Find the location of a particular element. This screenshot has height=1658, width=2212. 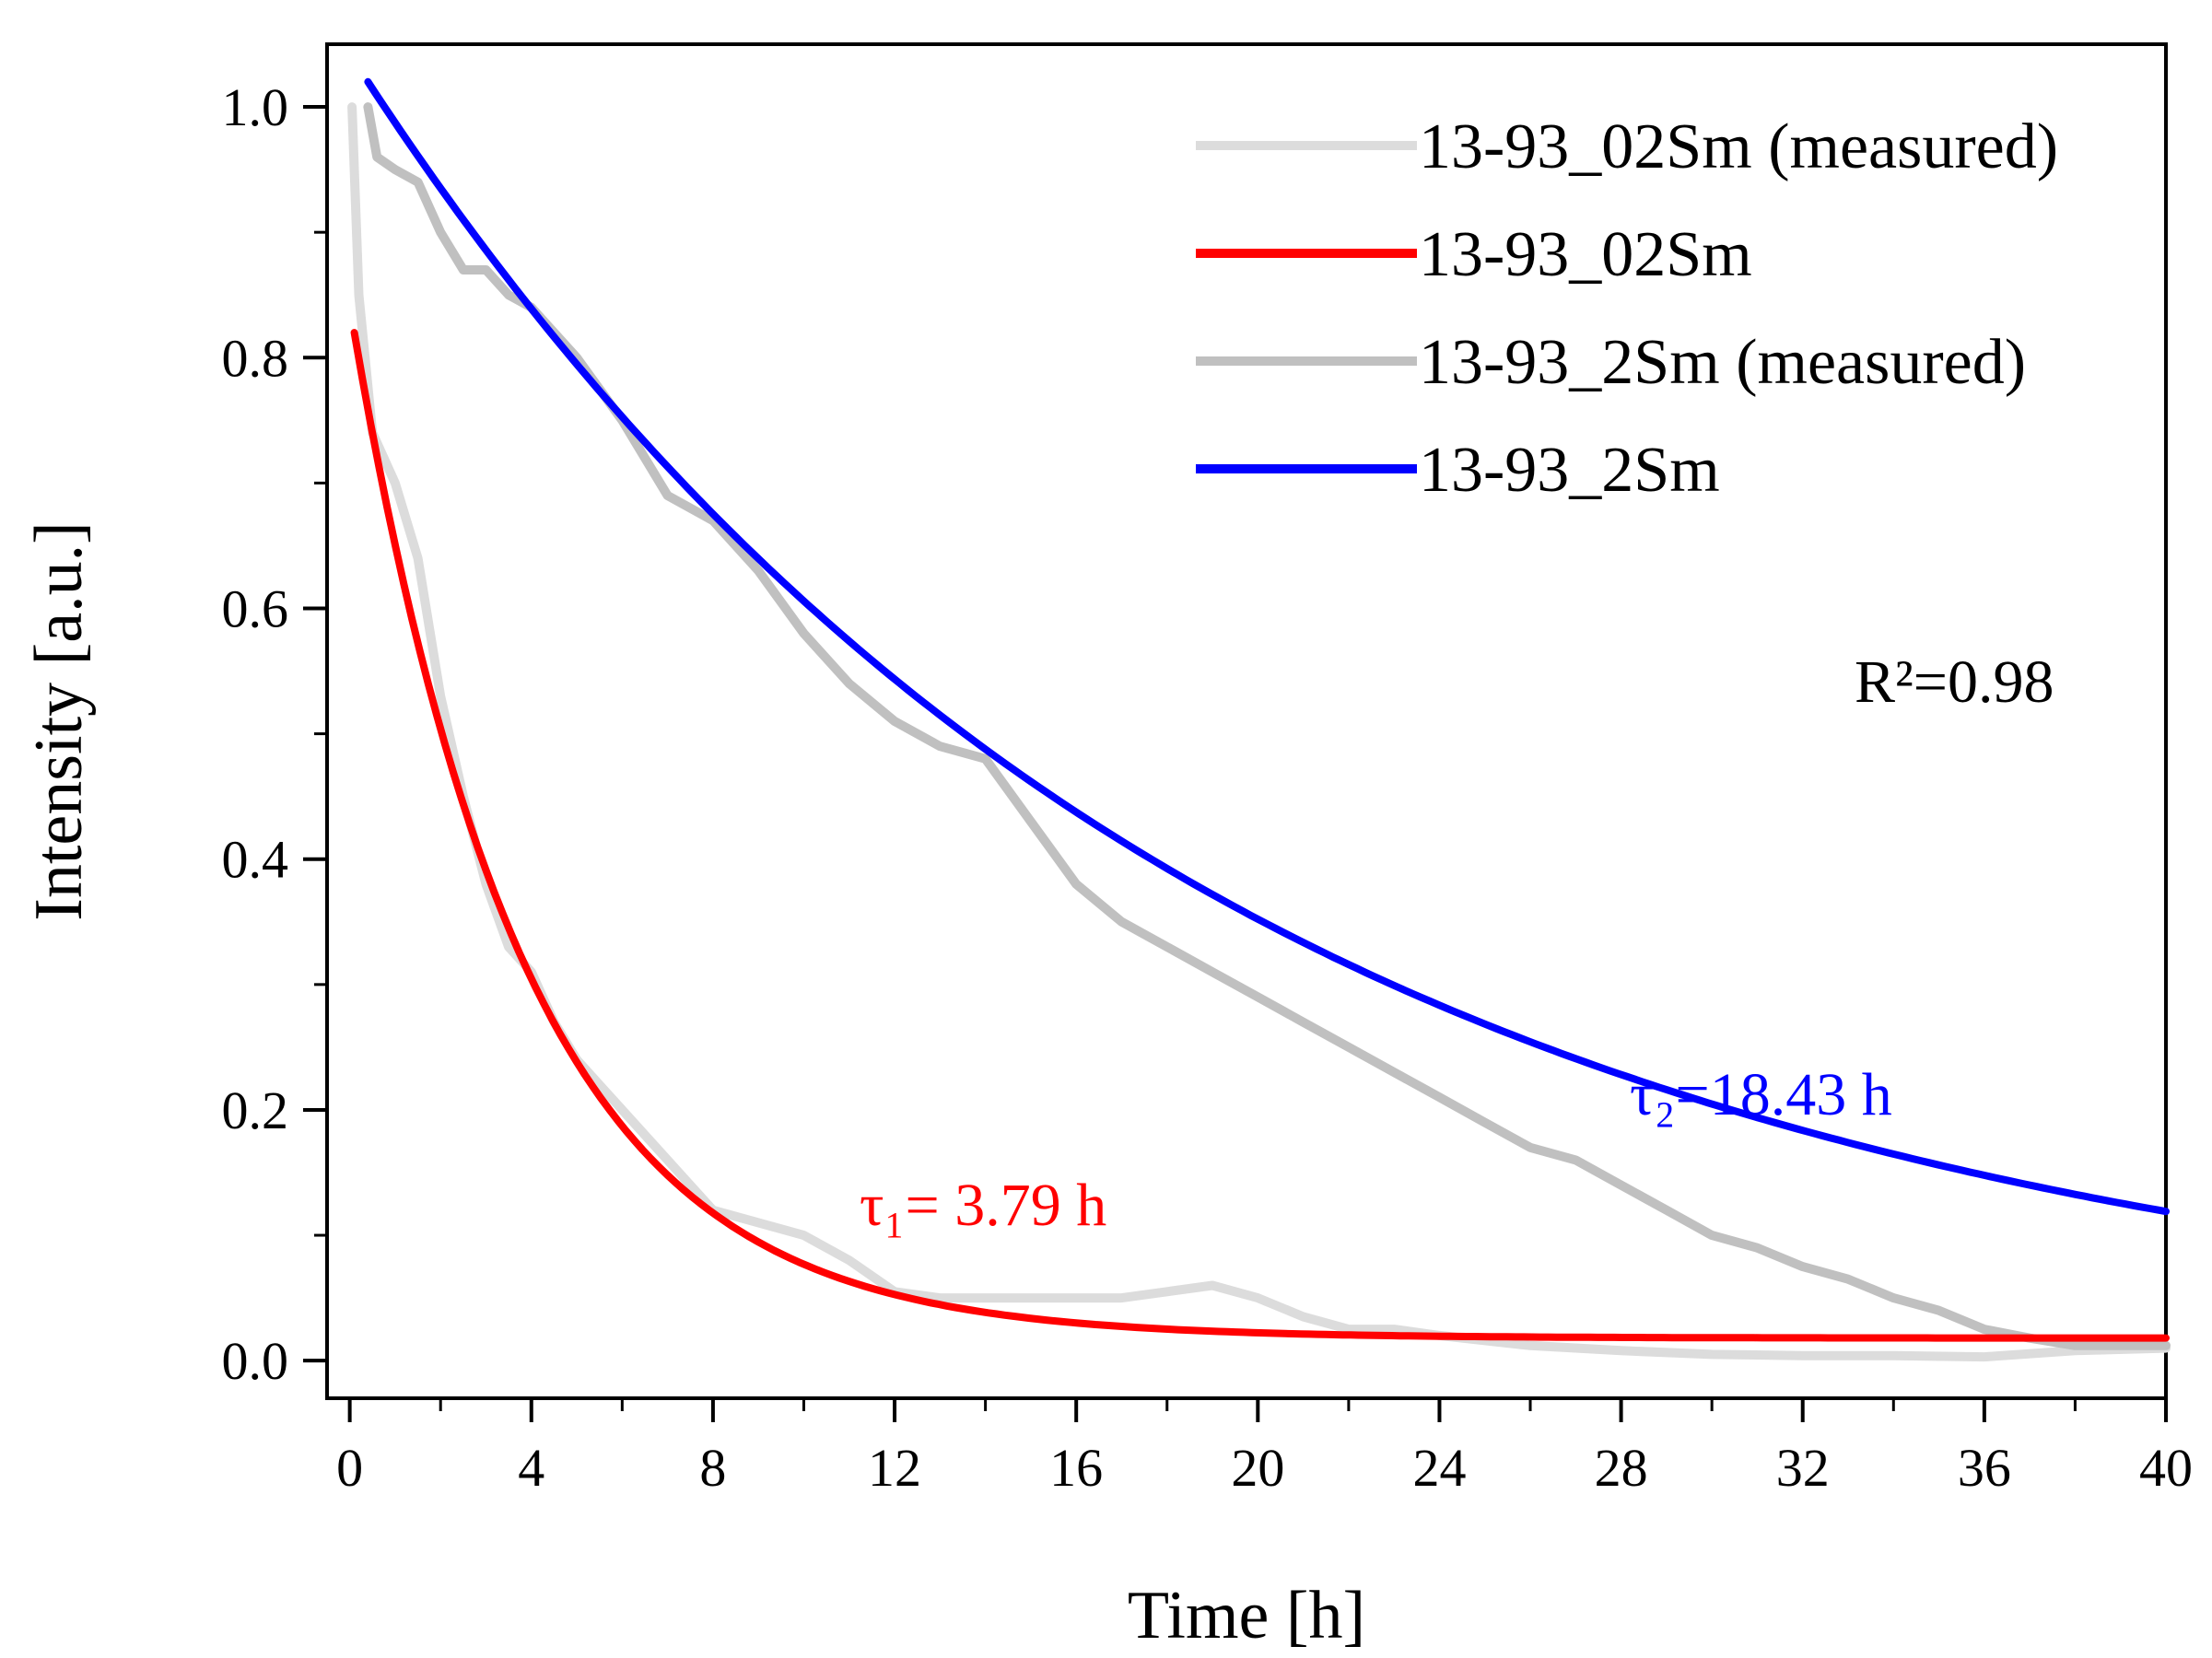

y-tick-label-3: 0.6 is located at coordinates (256, 609).